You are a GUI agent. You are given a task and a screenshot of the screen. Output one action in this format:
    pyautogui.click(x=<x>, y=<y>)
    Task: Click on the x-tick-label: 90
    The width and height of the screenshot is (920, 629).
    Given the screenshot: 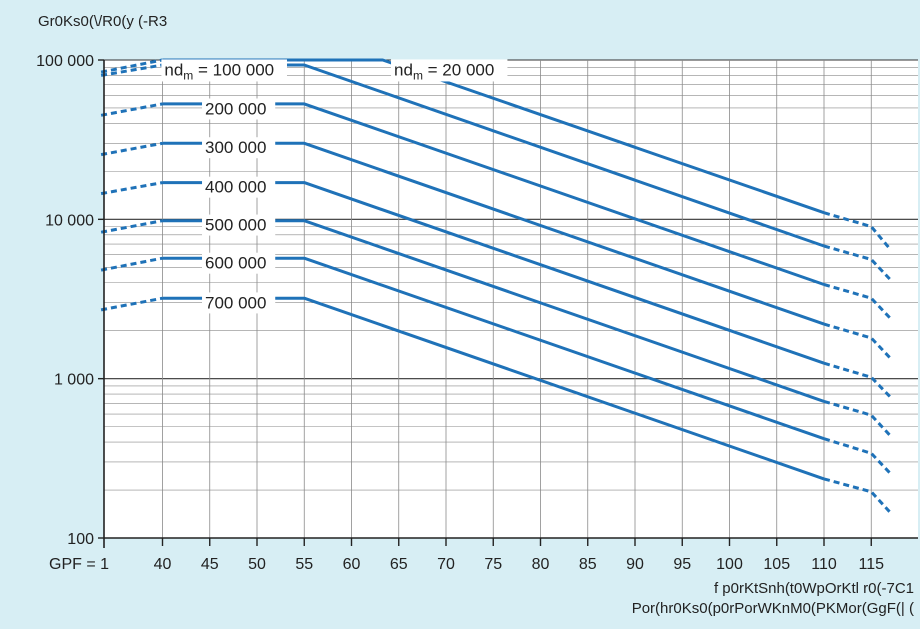 What is the action you would take?
    pyautogui.click(x=635, y=564)
    